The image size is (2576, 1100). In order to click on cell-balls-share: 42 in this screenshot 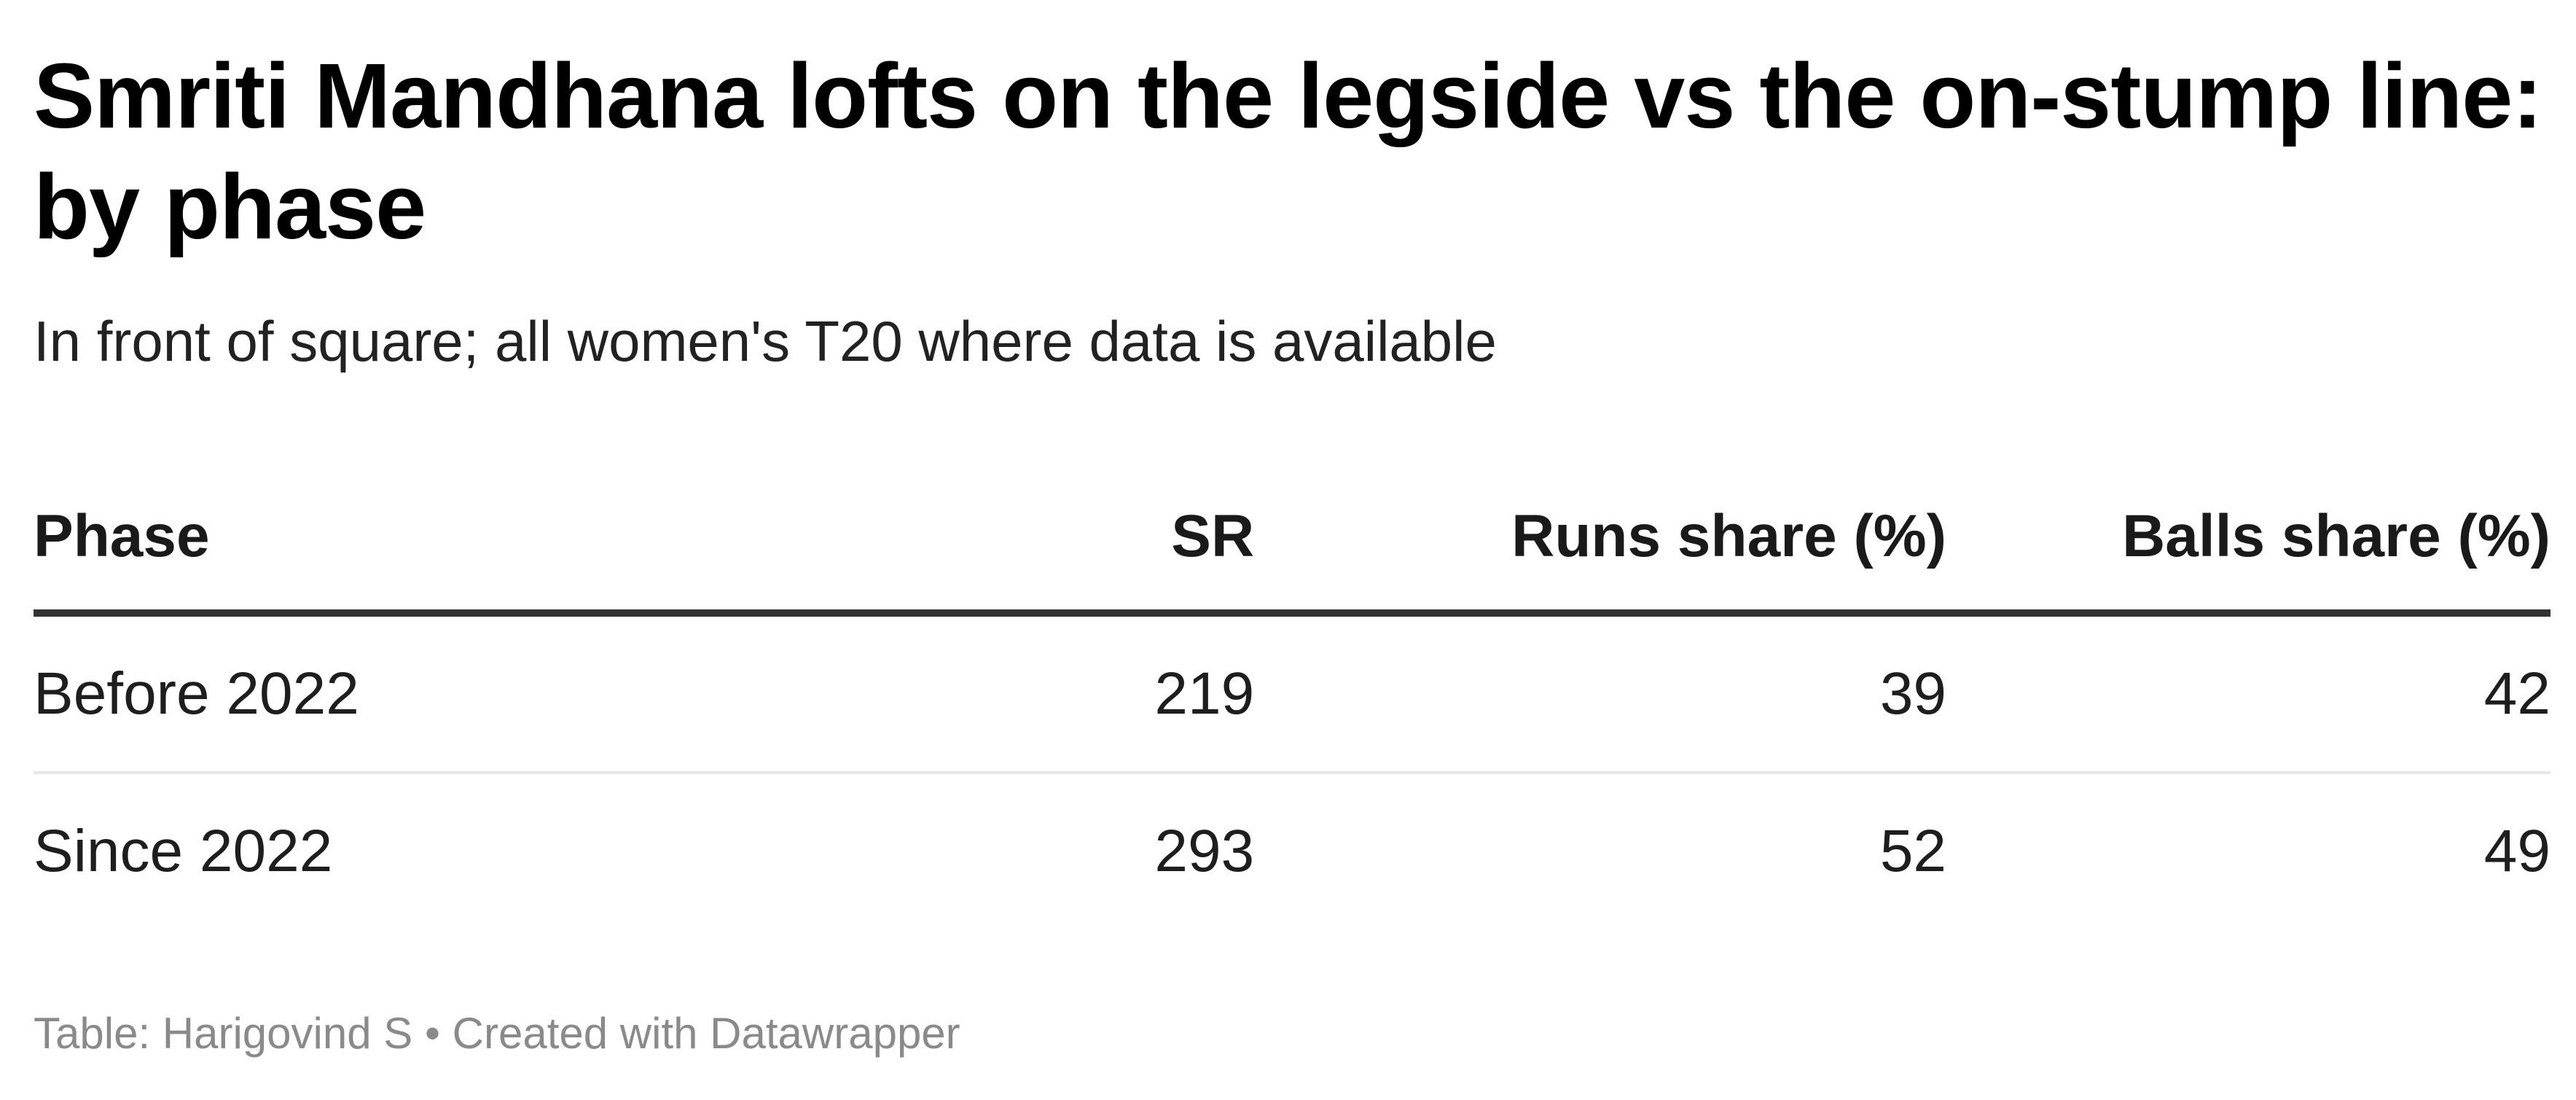, I will do `click(2248, 693)`.